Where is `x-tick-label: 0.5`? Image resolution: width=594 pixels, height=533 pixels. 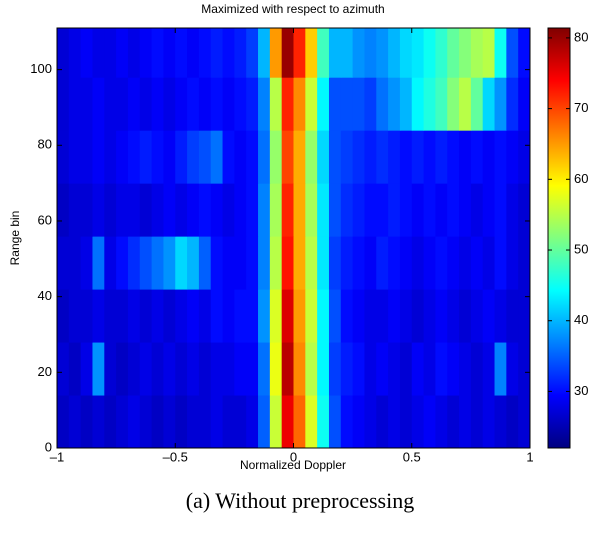 x-tick-label: 0.5 is located at coordinates (412, 456).